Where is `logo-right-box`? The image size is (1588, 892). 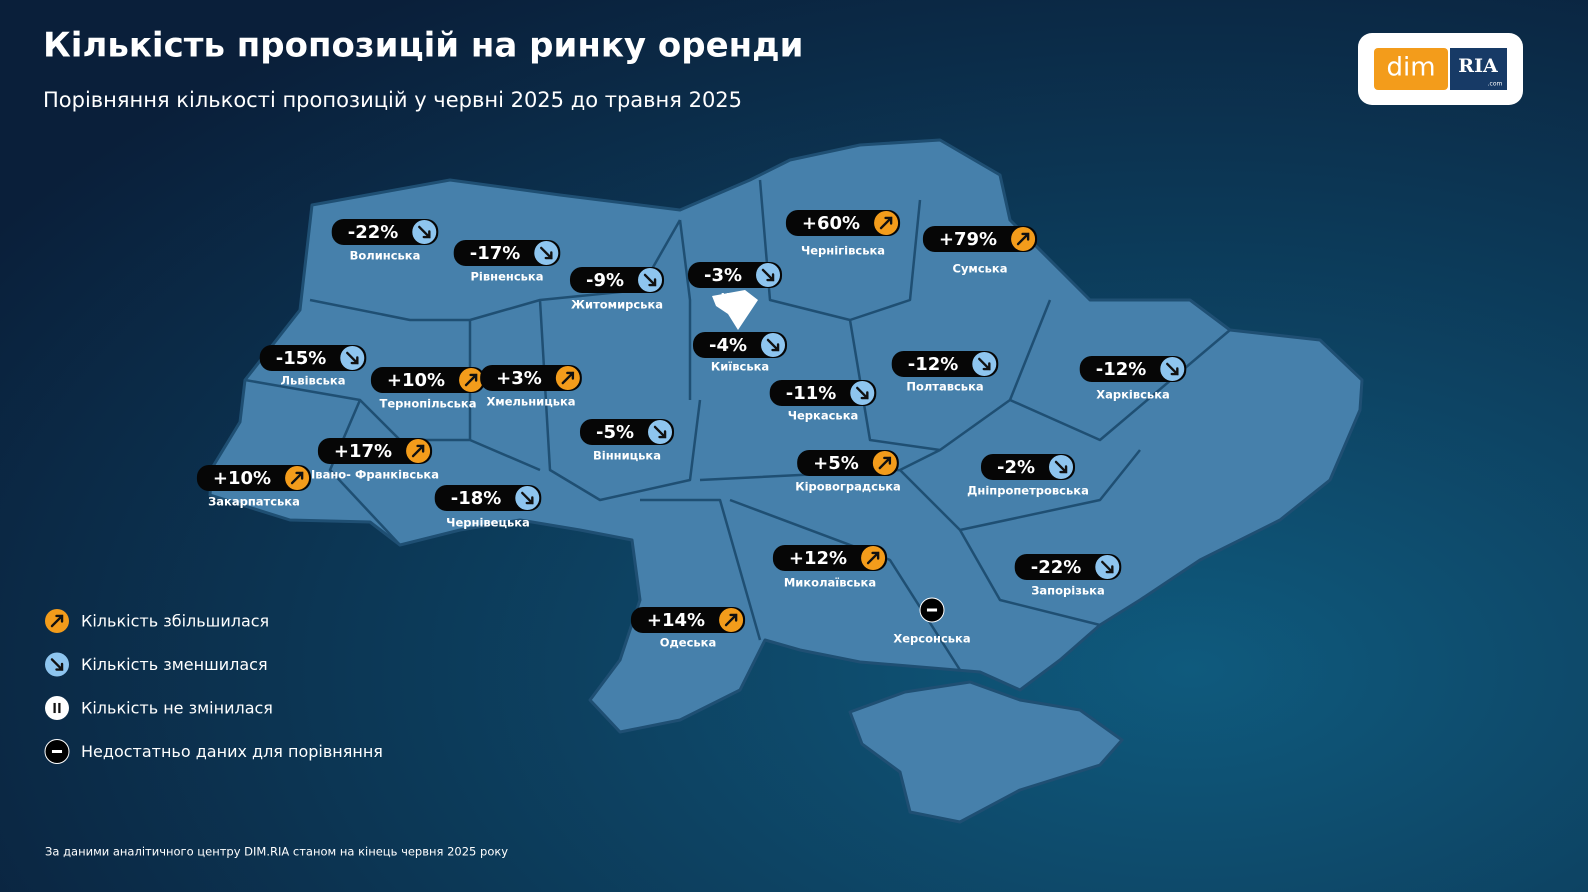
logo-right-box is located at coordinates (1478, 69).